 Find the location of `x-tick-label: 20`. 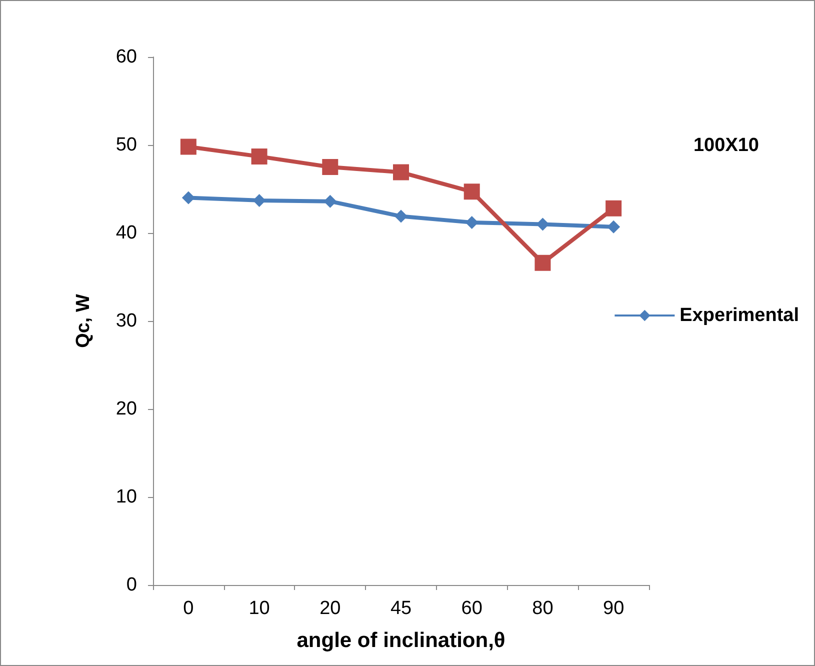

x-tick-label: 20 is located at coordinates (330, 608).